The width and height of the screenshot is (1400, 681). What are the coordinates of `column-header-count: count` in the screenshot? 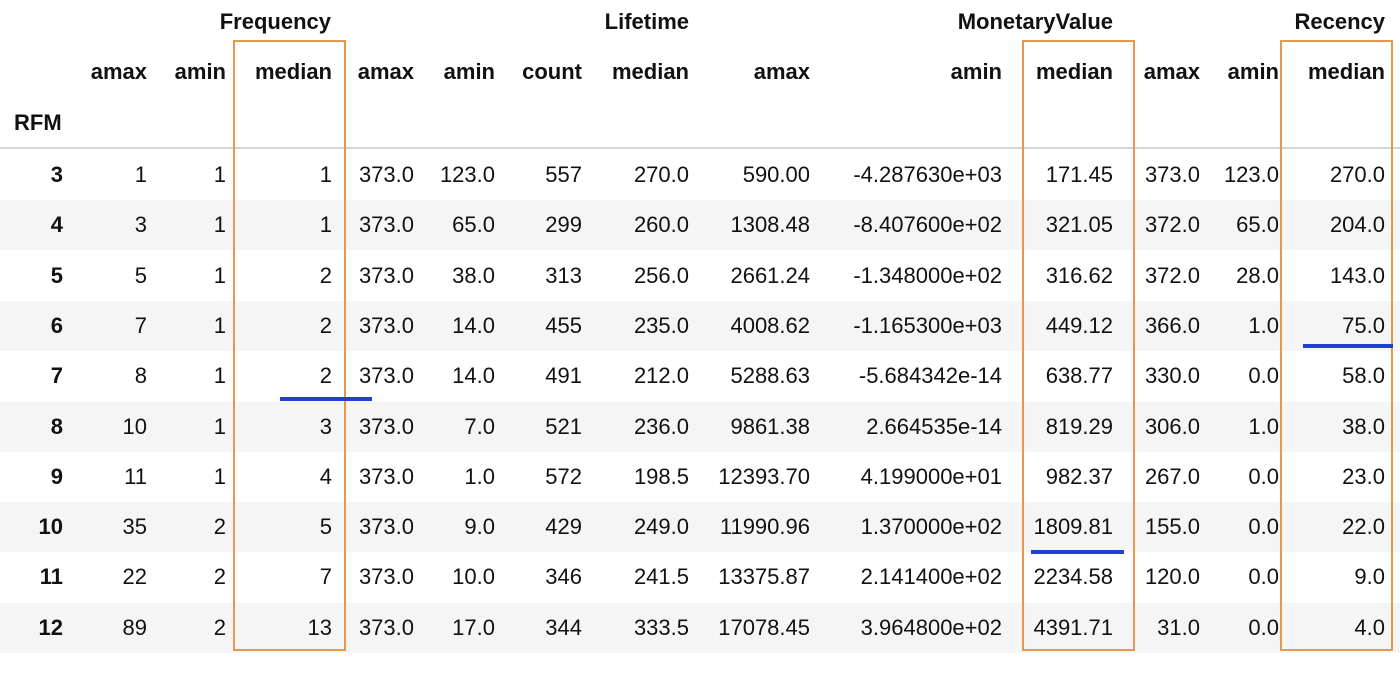 It's located at (552, 71).